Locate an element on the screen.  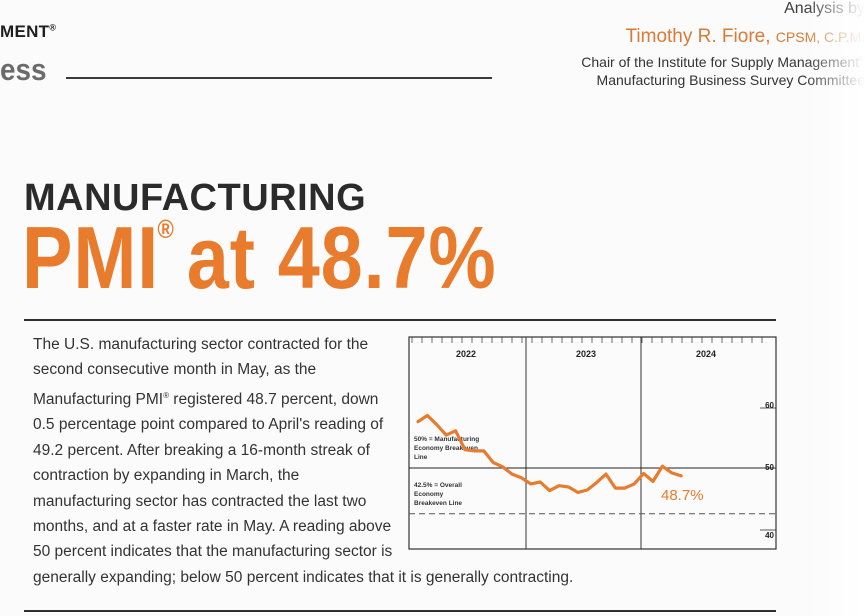
author-title-line-2: Manufacturing Business Survey Committee is located at coordinates (730, 80).